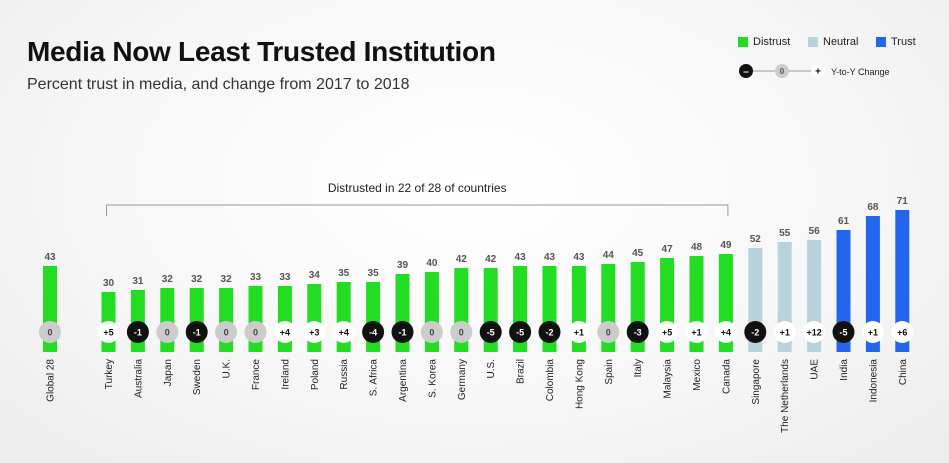 Image resolution: width=949 pixels, height=463 pixels. What do you see at coordinates (756, 382) in the screenshot?
I see `category-label: Singapore` at bounding box center [756, 382].